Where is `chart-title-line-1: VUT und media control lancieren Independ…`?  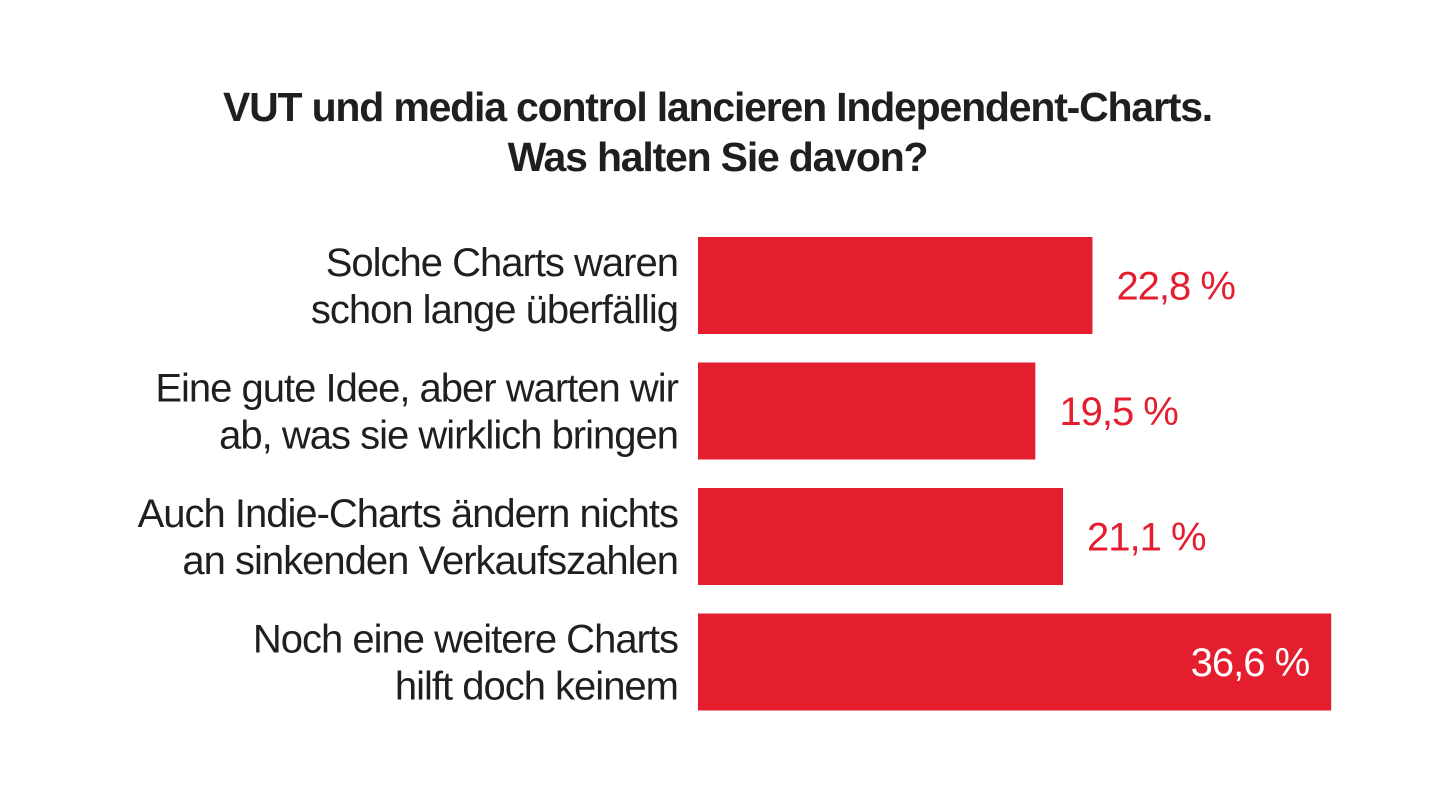 chart-title-line-1: VUT und media control lancieren Independ… is located at coordinates (718, 107).